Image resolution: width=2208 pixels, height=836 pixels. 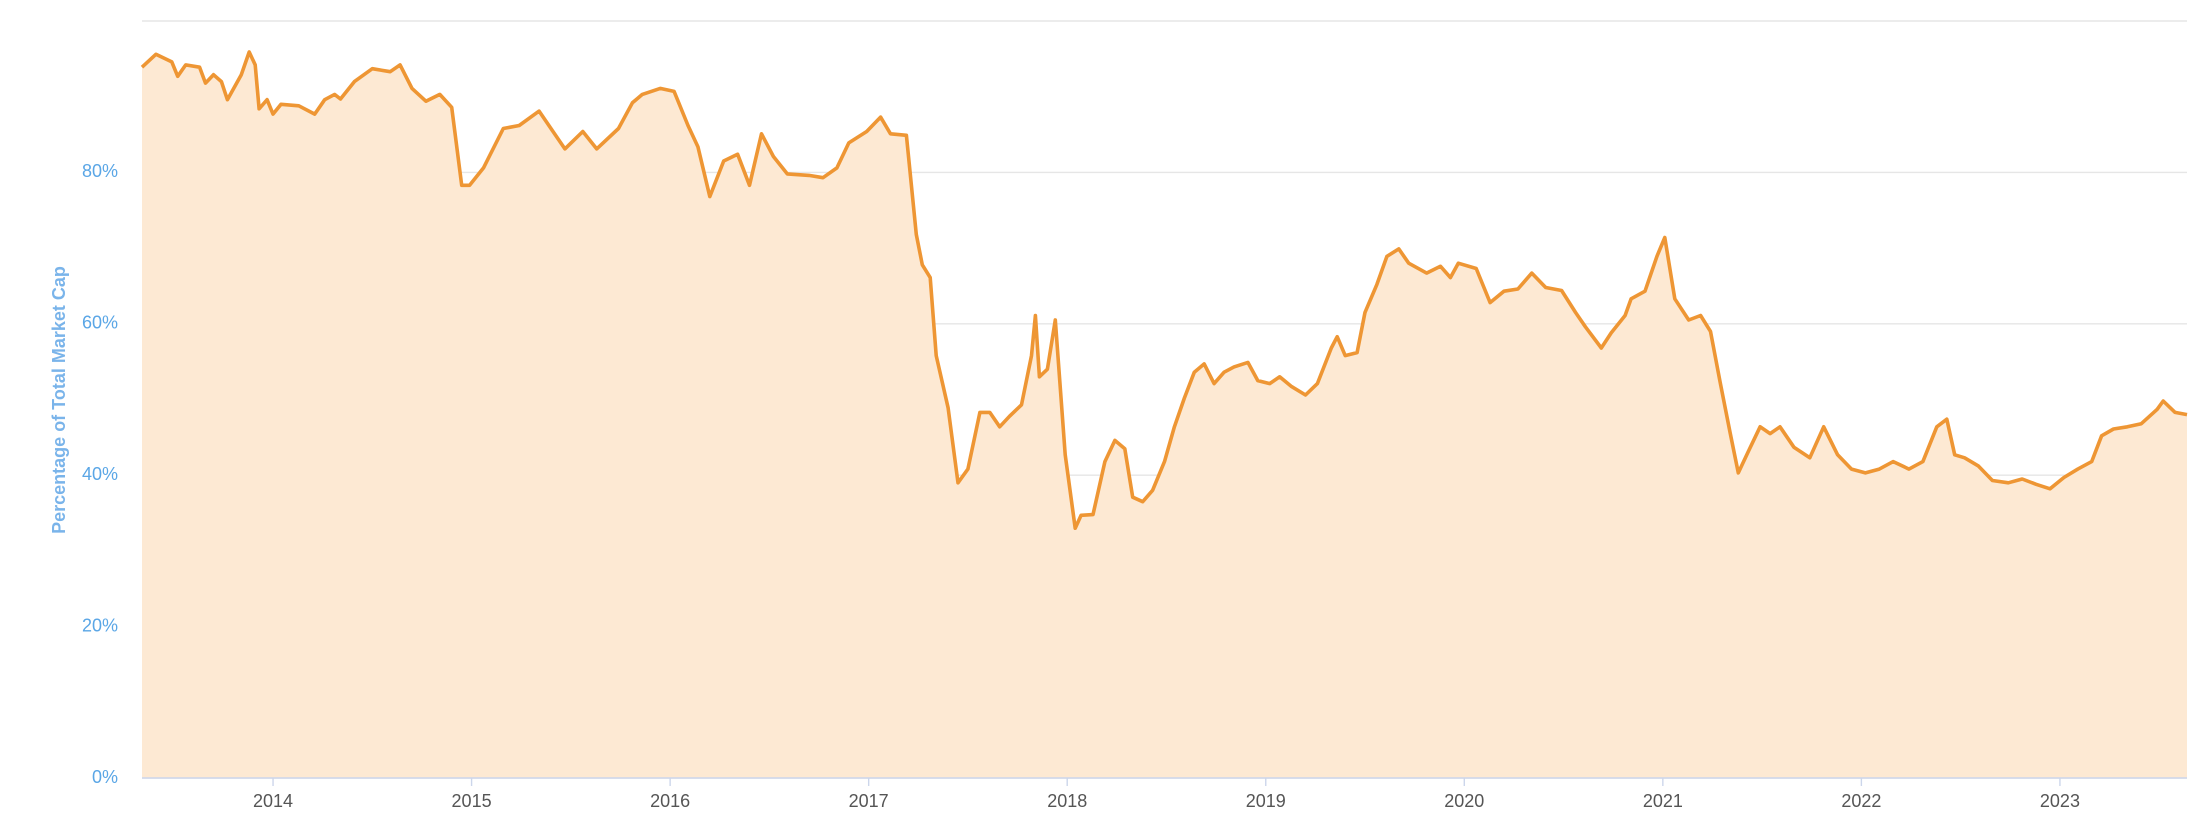 I want to click on x-tick-label: 2023, so click(x=2060, y=801).